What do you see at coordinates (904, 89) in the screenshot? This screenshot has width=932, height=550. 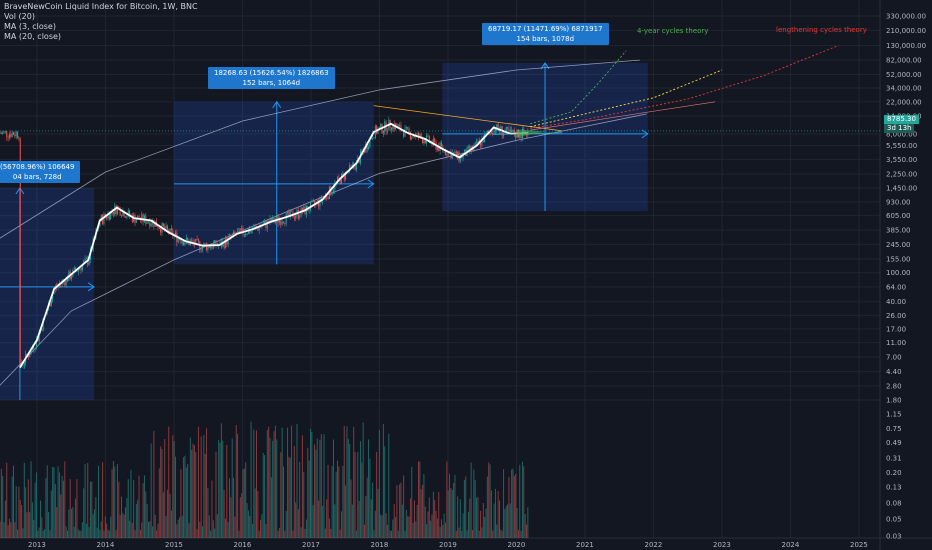 I see `y-tick-label: 34,000.00` at bounding box center [904, 89].